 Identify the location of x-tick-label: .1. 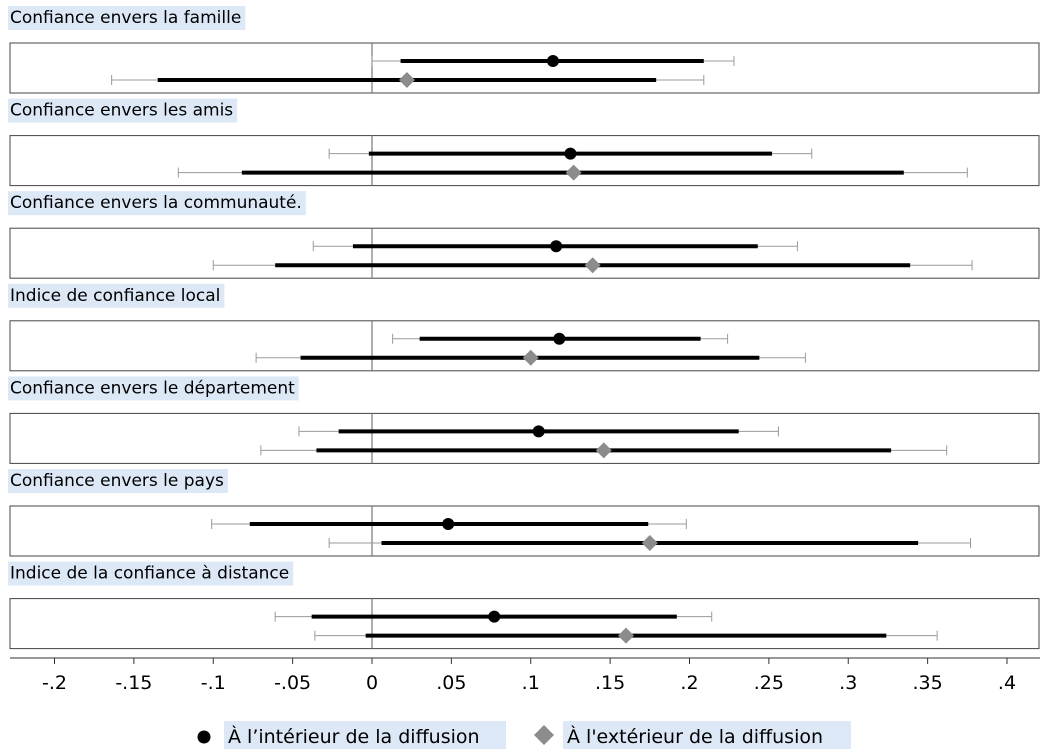
(531, 683).